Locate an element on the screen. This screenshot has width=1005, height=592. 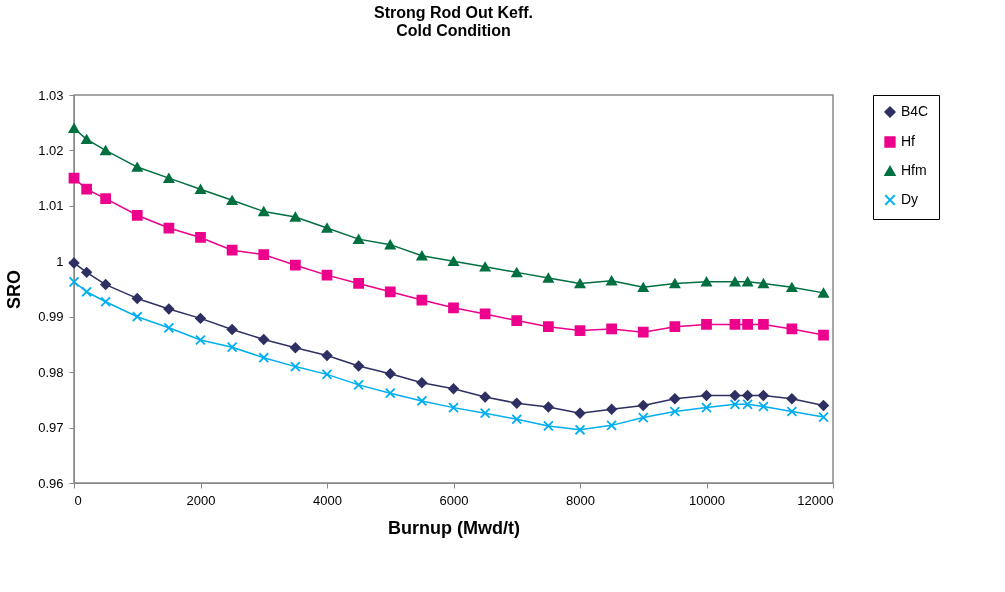
y-tick-label: 1 is located at coordinates (60, 261).